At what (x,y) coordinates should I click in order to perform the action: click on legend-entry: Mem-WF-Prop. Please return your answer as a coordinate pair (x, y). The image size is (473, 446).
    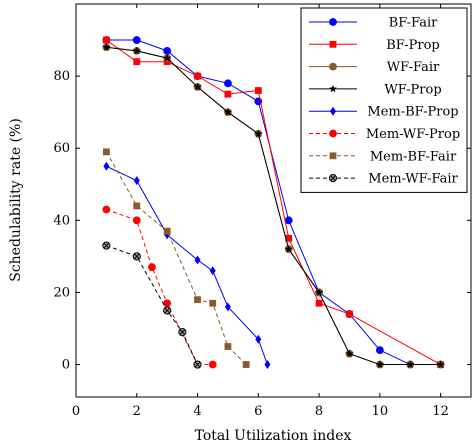
    Looking at the image, I should click on (384, 134).